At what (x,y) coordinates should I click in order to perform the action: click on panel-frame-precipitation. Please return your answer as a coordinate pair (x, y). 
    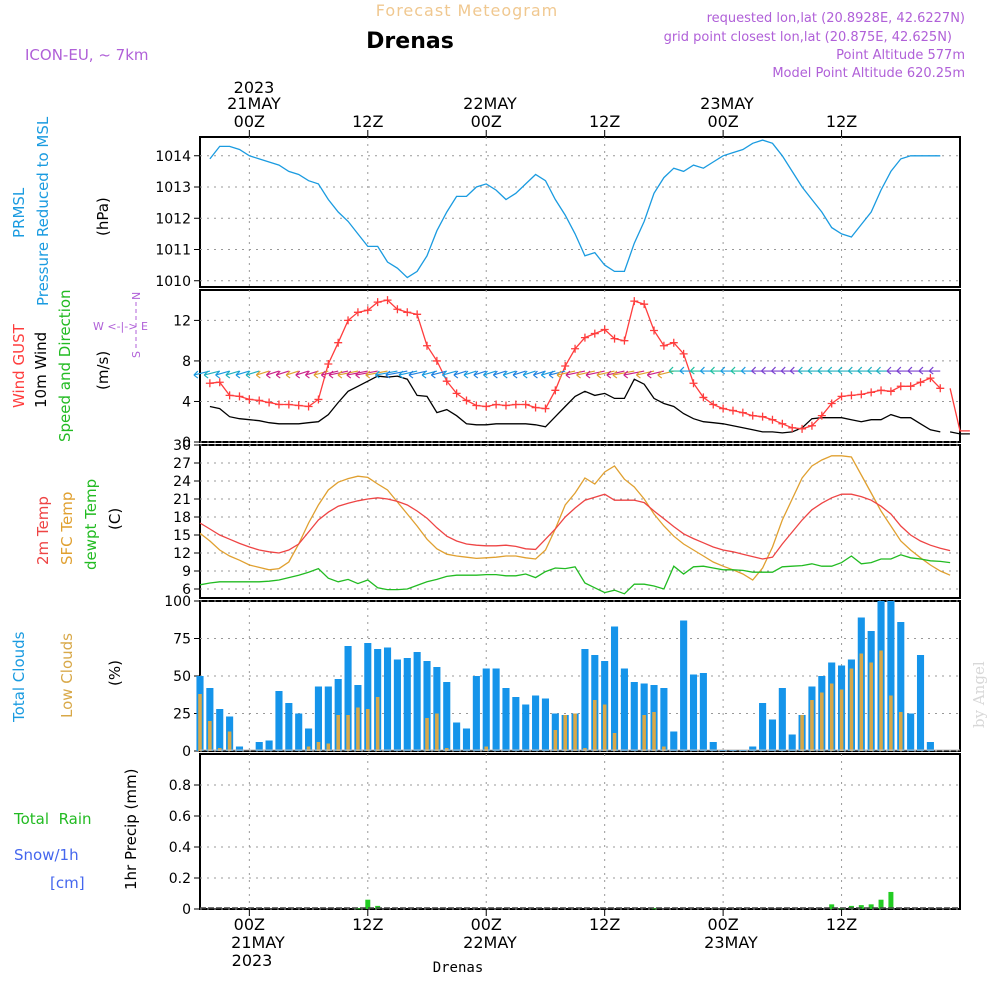
    Looking at the image, I should click on (580, 831).